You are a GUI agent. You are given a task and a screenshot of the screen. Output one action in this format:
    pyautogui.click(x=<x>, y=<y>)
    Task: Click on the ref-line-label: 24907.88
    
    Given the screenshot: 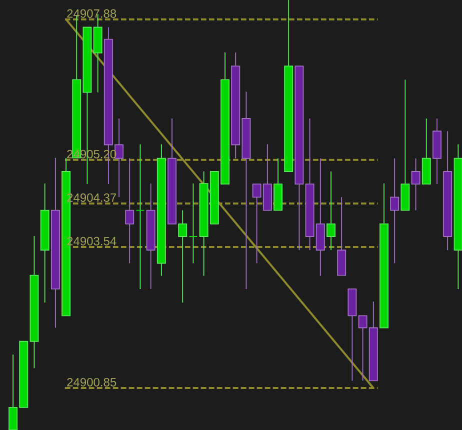 What is the action you would take?
    pyautogui.click(x=91, y=13)
    